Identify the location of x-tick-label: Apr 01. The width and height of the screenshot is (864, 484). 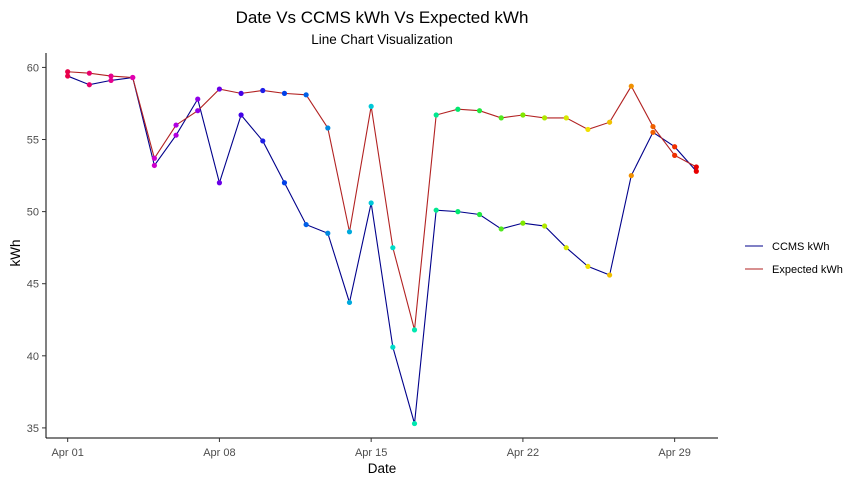
(67, 453).